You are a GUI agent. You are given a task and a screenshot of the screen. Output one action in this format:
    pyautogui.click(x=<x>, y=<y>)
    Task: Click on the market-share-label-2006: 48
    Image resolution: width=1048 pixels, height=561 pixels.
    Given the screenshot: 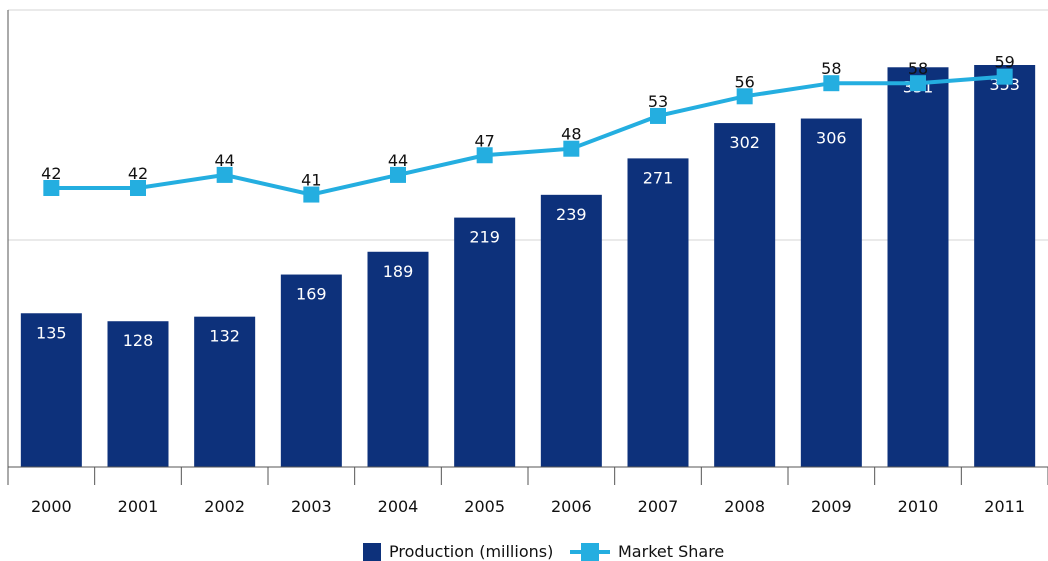 What is the action you would take?
    pyautogui.click(x=571, y=134)
    